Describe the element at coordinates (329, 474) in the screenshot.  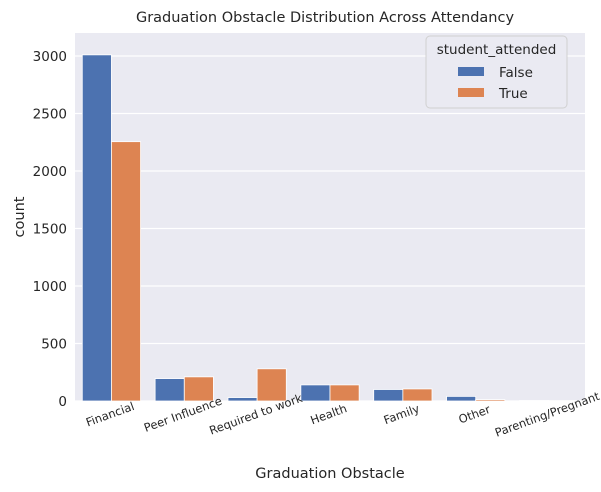
I see `x-axis-label: Graduation Obstacle` at that location.